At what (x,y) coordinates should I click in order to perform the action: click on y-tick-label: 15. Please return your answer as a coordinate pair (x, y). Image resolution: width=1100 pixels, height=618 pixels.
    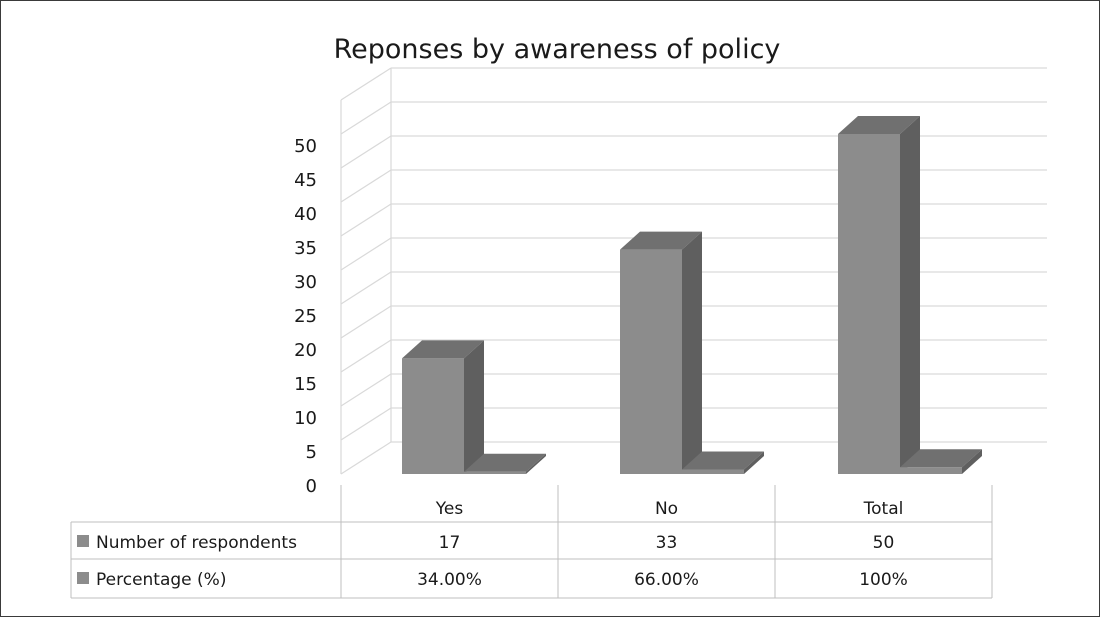
    Looking at the image, I should click on (305, 384).